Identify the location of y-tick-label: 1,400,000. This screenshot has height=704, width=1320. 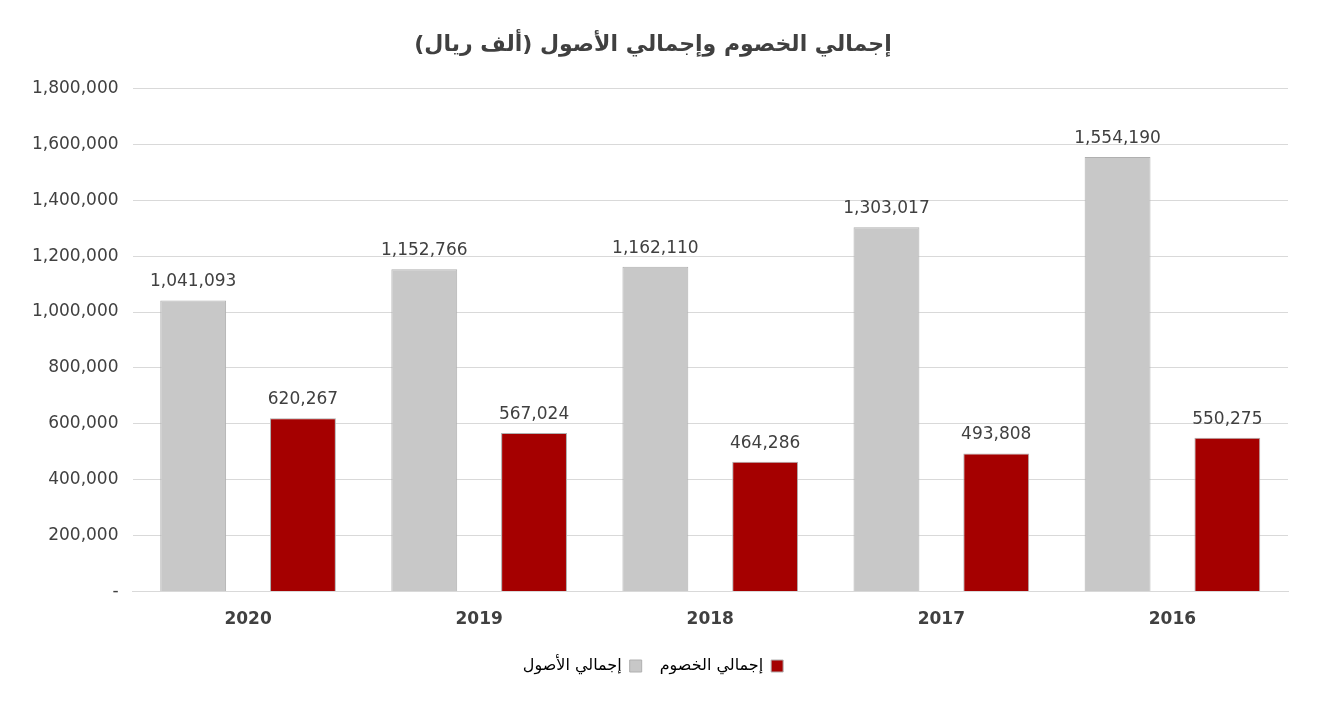
(75, 198).